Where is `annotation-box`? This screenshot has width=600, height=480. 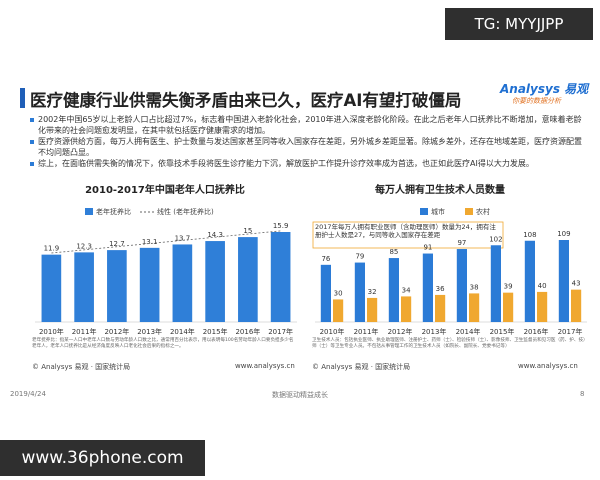 annotation-box is located at coordinates (408, 235).